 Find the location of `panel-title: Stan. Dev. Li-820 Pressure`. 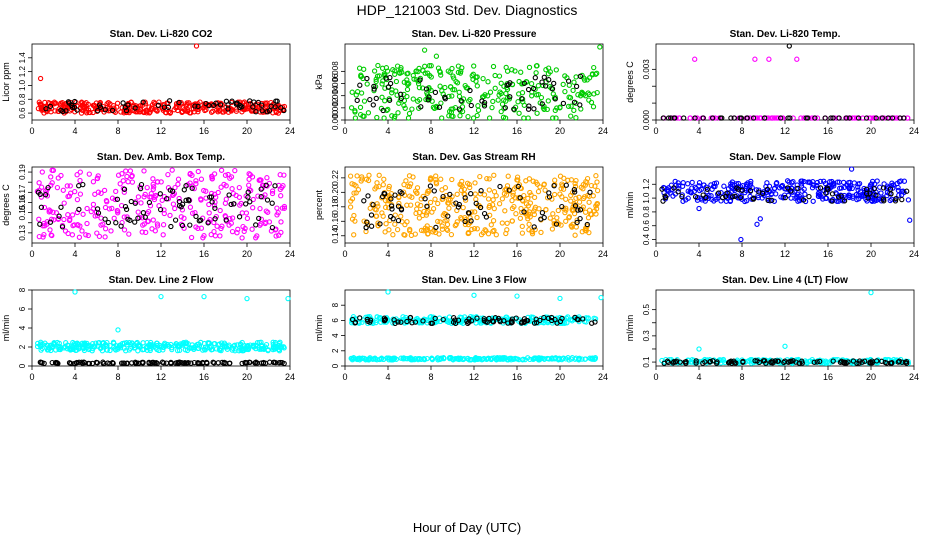

panel-title: Stan. Dev. Li-820 Pressure is located at coordinates (474, 34).